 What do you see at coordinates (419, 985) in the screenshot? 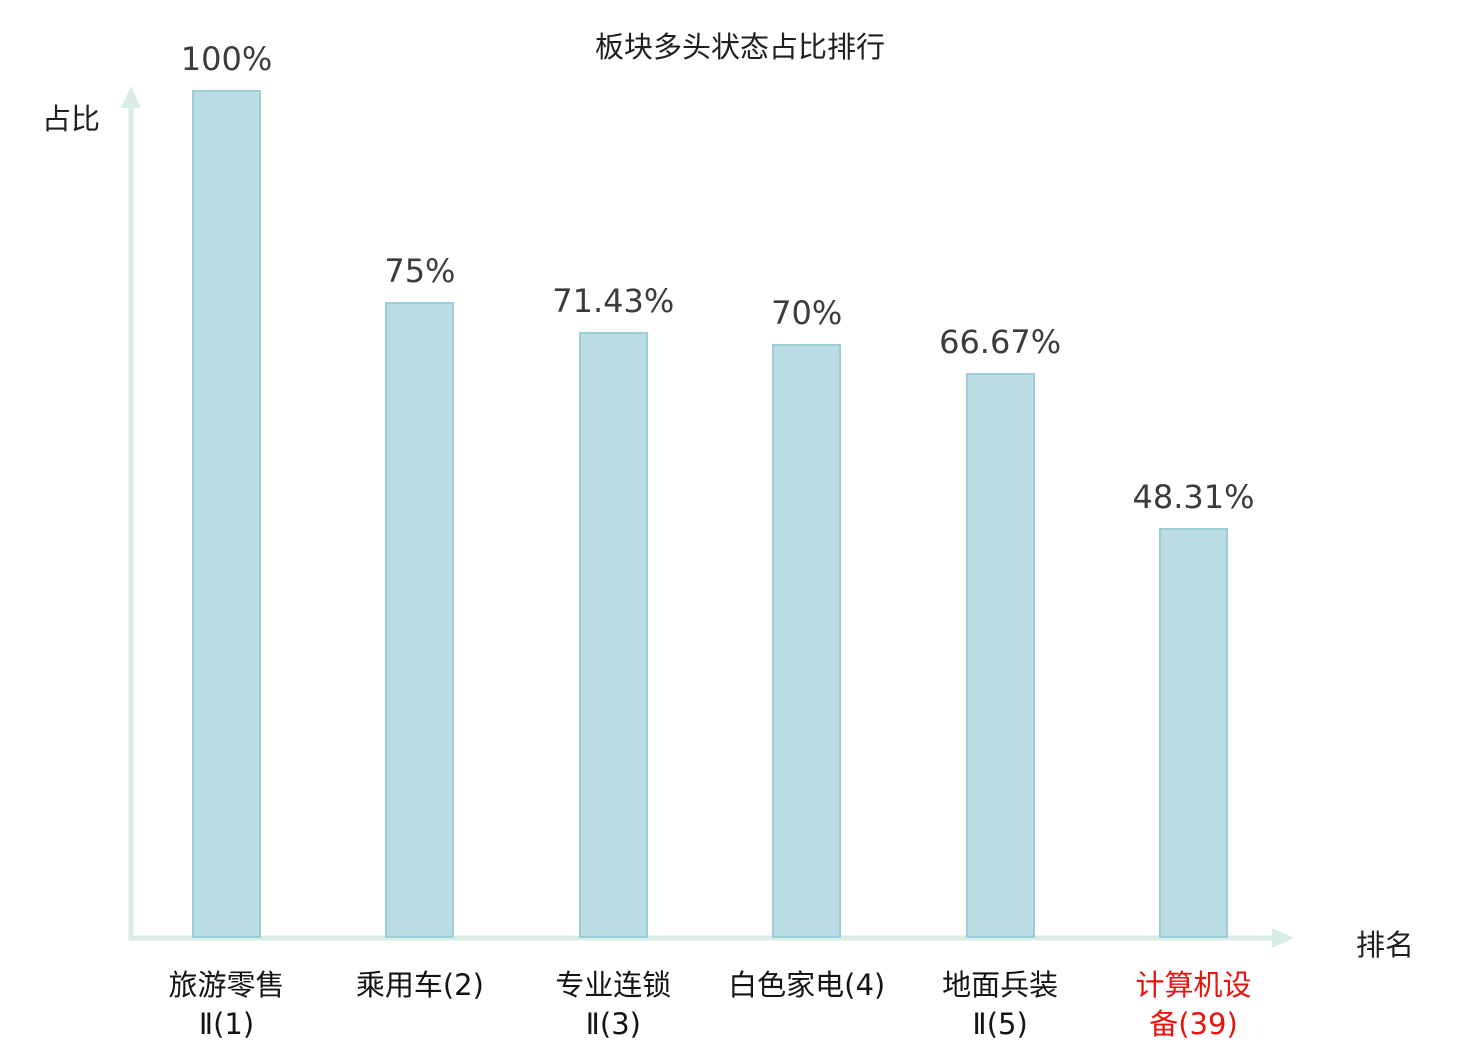
I see `category-label-1: 乘用车(2)` at bounding box center [419, 985].